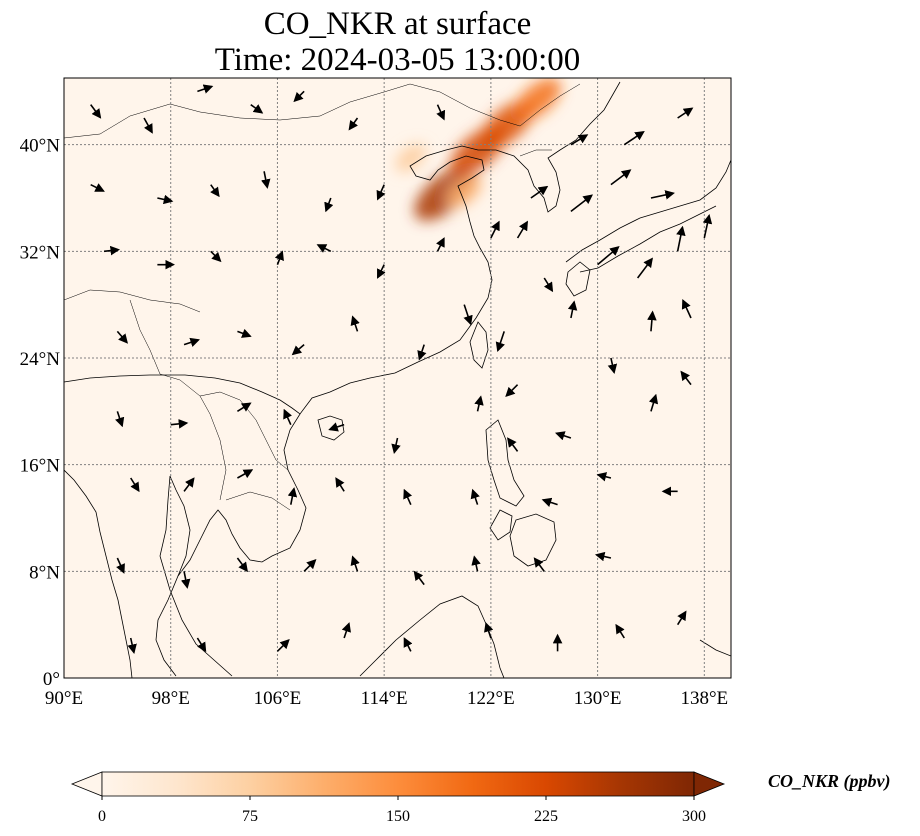  What do you see at coordinates (479, 345) in the screenshot?
I see `taiwan-coastline` at bounding box center [479, 345].